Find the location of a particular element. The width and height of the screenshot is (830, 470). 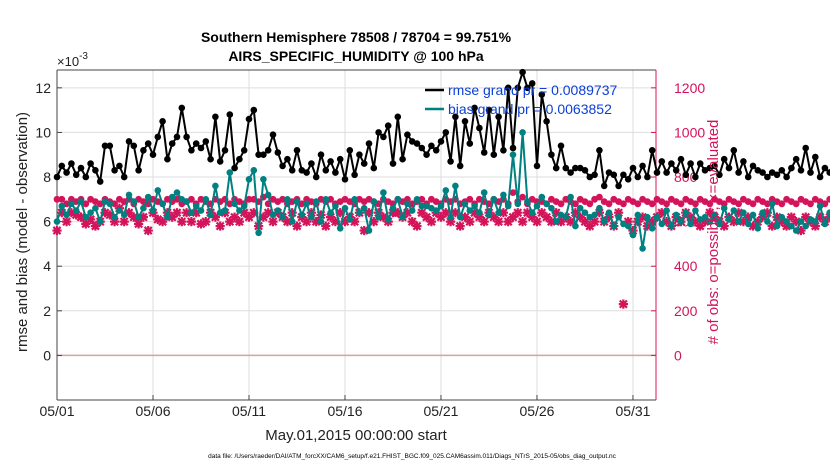

x-tick-label: 05/26 is located at coordinates (536, 411).